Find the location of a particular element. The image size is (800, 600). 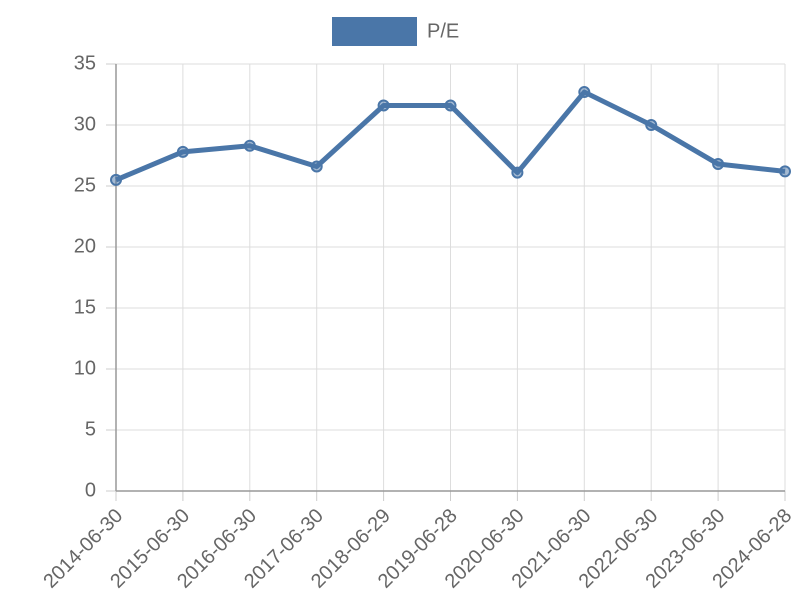

y-tick-label: 5 is located at coordinates (90, 429).